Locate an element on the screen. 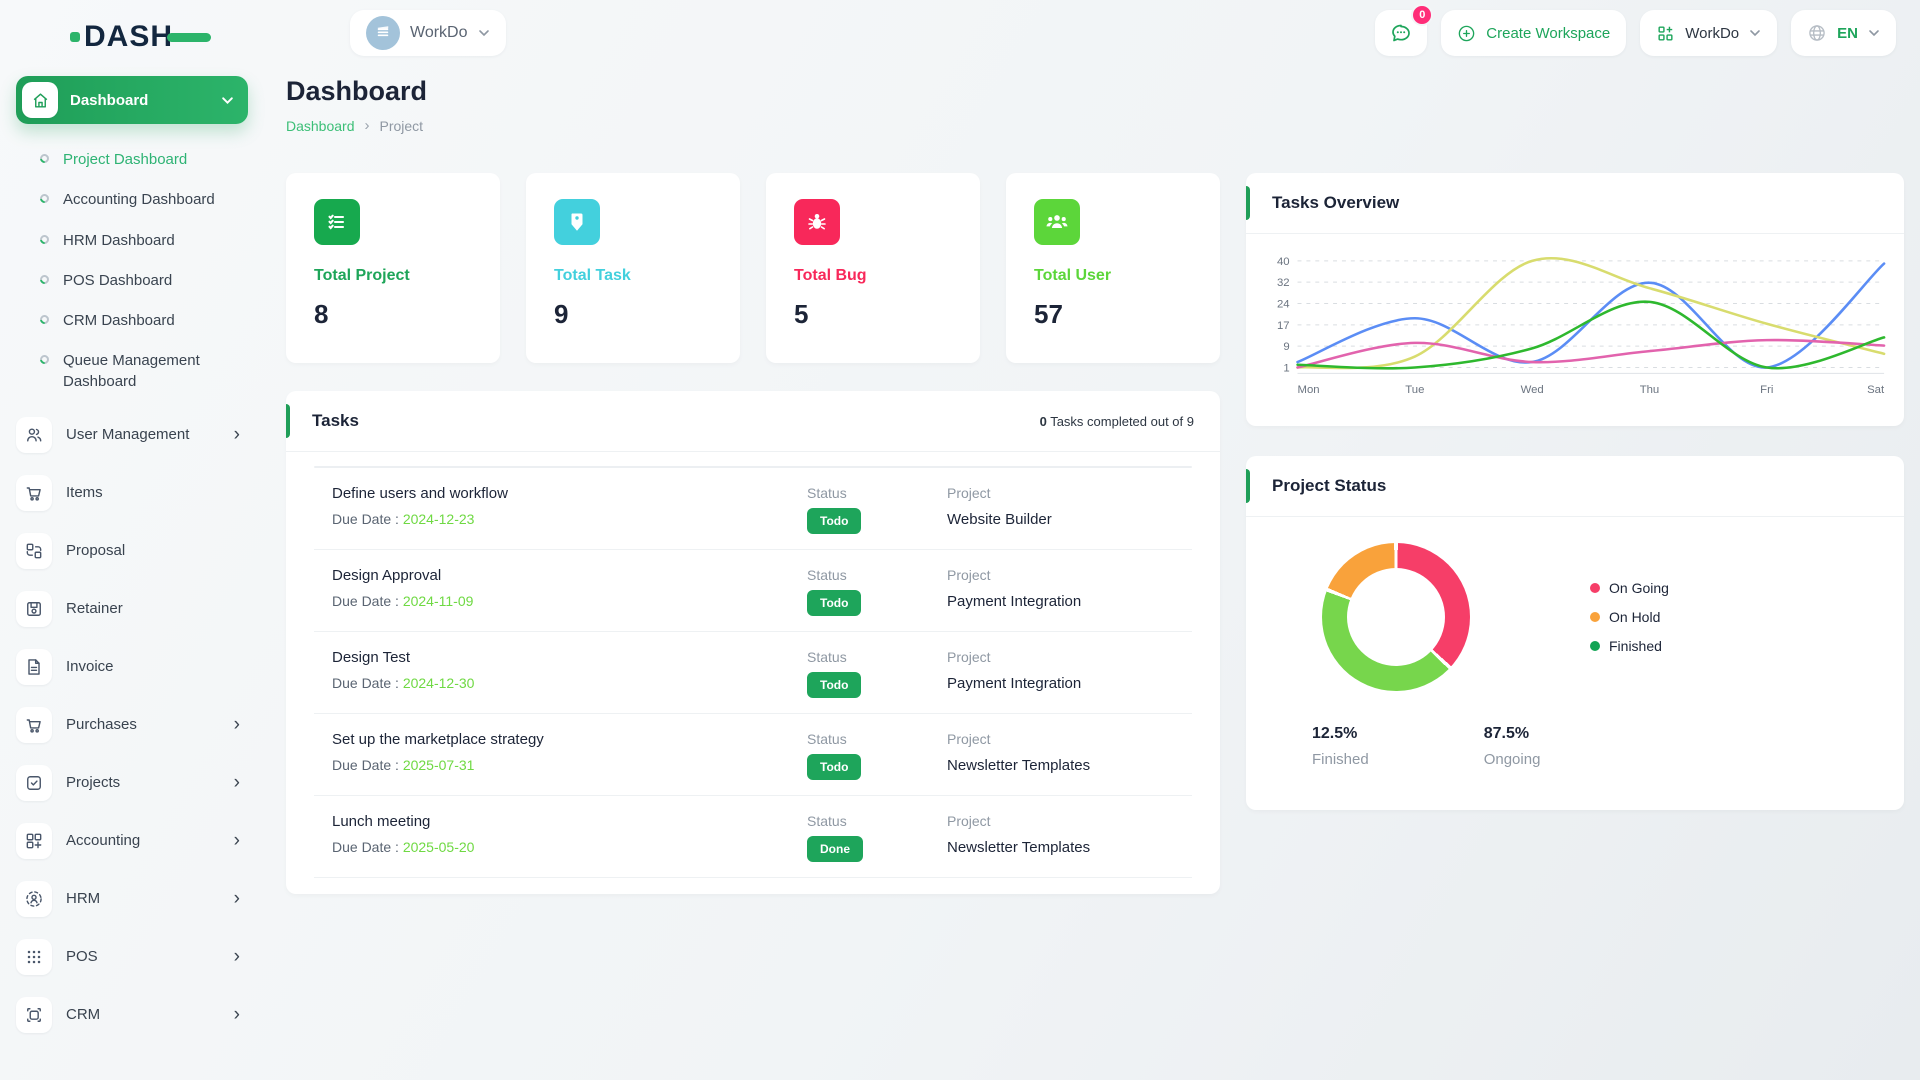 Image resolution: width=1920 pixels, height=1080 pixels. sidebar-item-user-management: User Management › is located at coordinates (141, 435).